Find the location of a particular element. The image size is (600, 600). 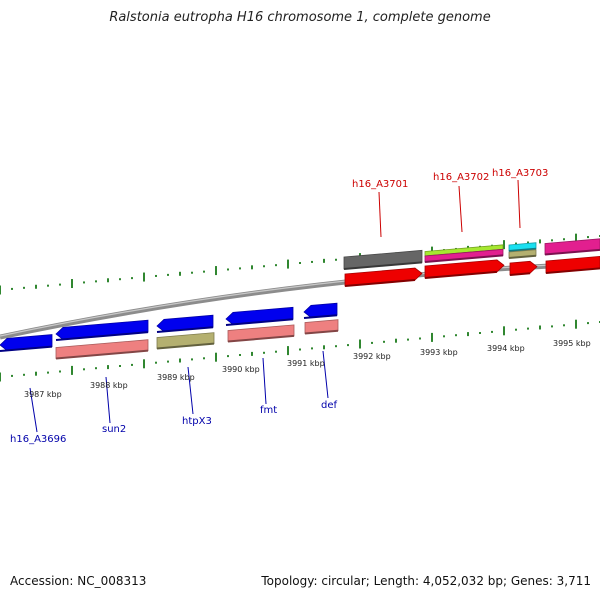

gene-label-top: h16_A3701 is located at coordinates (380, 184).